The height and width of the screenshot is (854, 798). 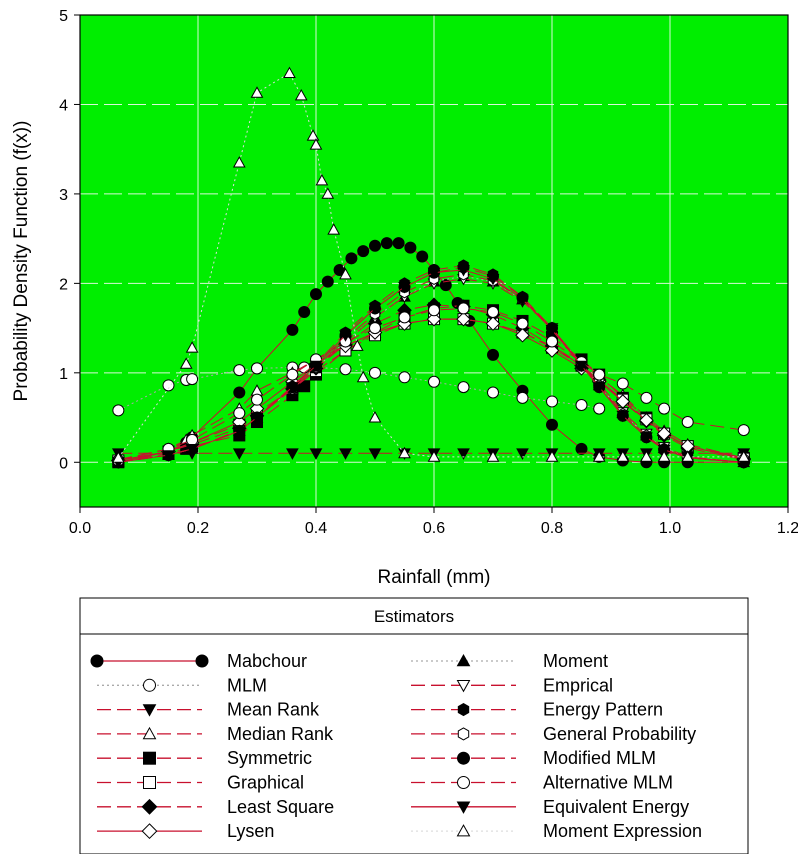 What do you see at coordinates (280, 807) in the screenshot?
I see `legend-label: Least Square` at bounding box center [280, 807].